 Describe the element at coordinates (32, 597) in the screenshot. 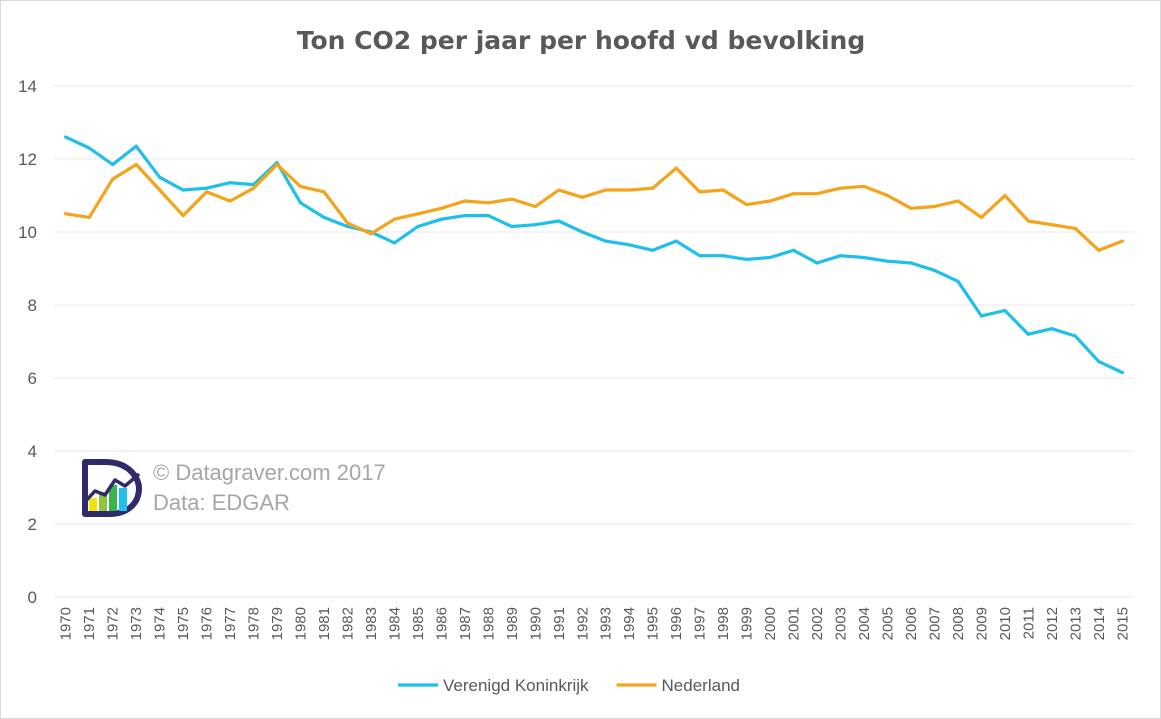

I see `y-tick-label: 0` at that location.